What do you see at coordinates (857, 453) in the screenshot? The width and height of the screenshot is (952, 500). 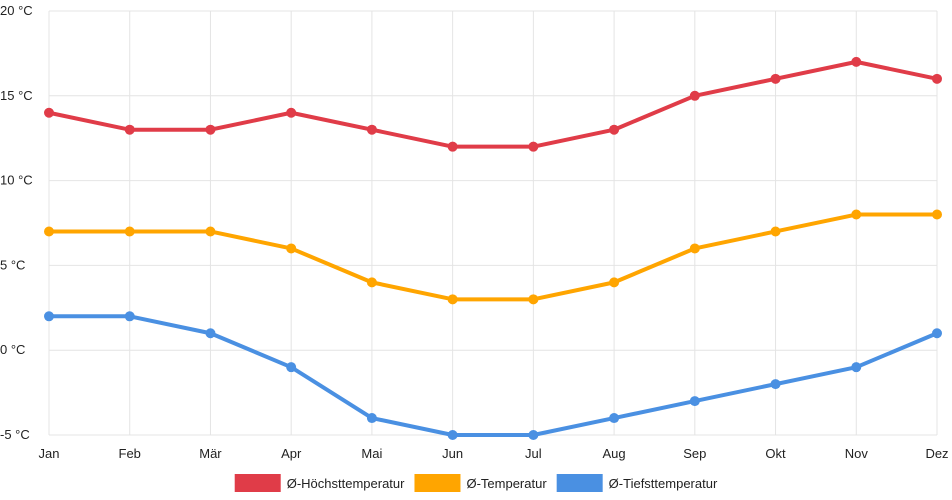 I see `x-tick-label: Nov` at bounding box center [857, 453].